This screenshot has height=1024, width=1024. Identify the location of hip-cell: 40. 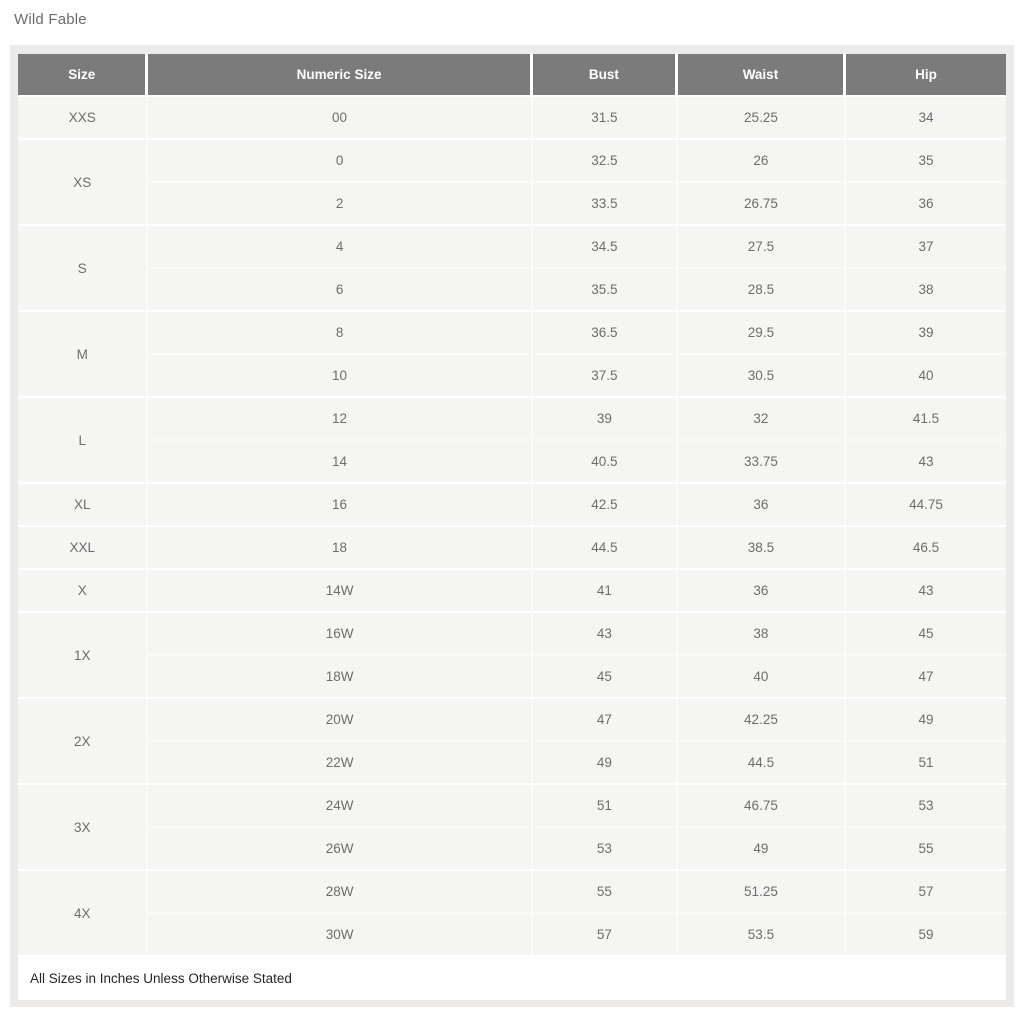
(925, 374).